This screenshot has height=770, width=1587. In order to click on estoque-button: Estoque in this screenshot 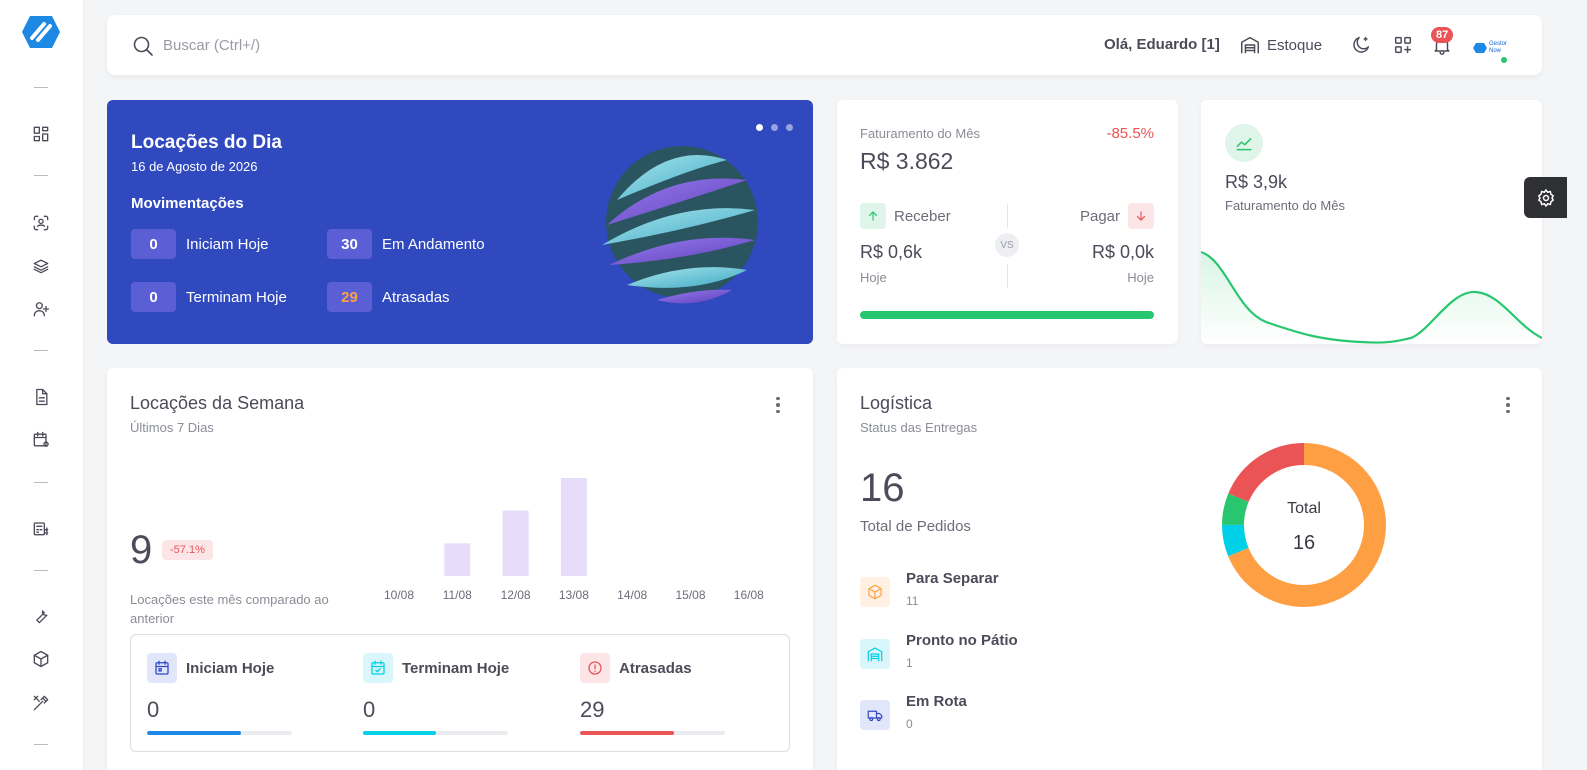, I will do `click(1280, 45)`.